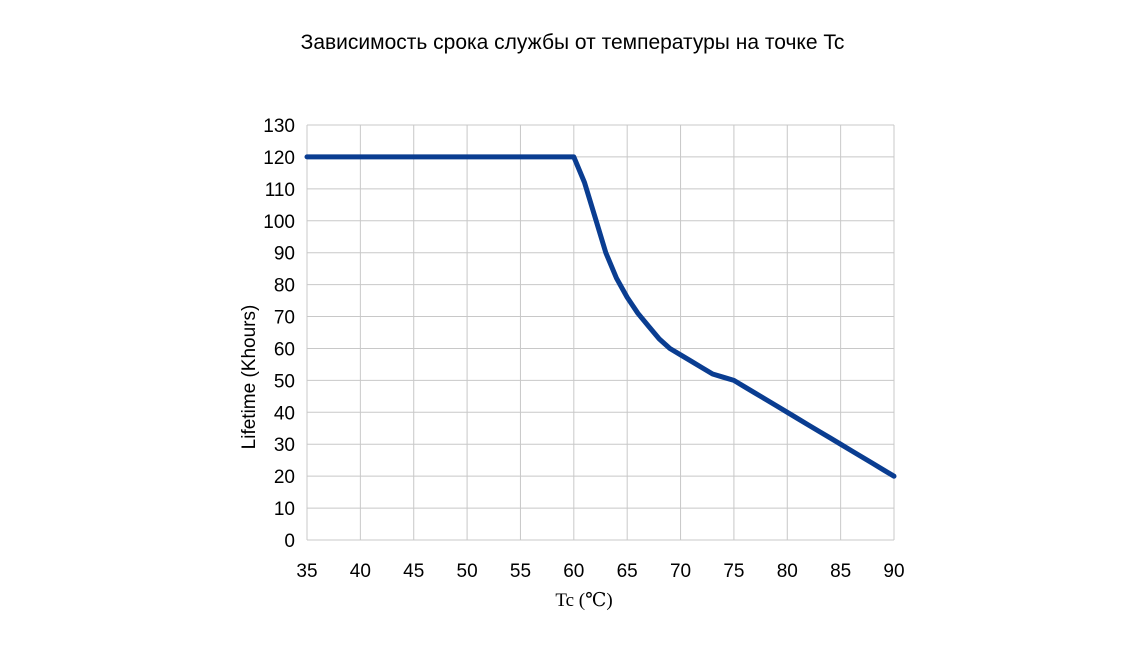 This screenshot has width=1145, height=647. What do you see at coordinates (284, 318) in the screenshot?
I see `y-tick-label: 70` at bounding box center [284, 318].